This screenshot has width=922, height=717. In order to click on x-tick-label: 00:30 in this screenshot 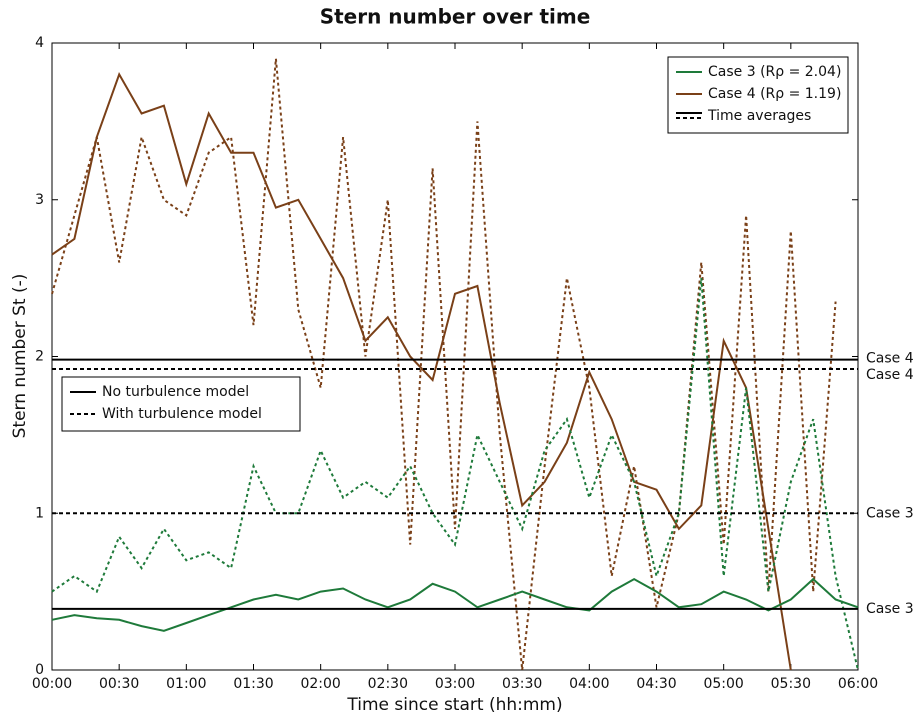, I will do `click(119, 684)`.